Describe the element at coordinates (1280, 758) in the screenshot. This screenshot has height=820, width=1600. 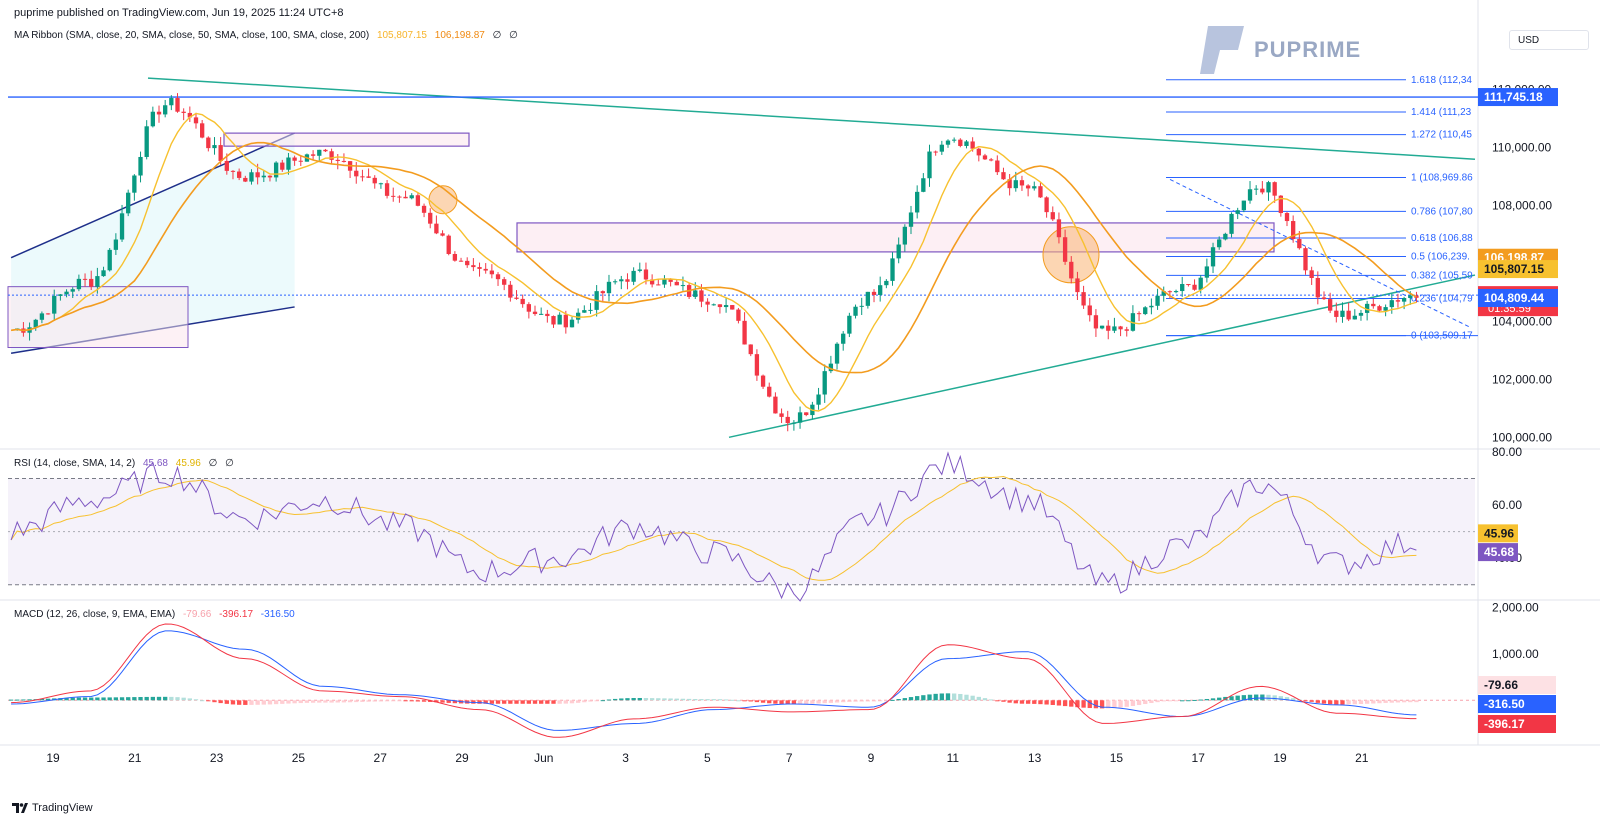
I see `time-tick-label: 19` at that location.